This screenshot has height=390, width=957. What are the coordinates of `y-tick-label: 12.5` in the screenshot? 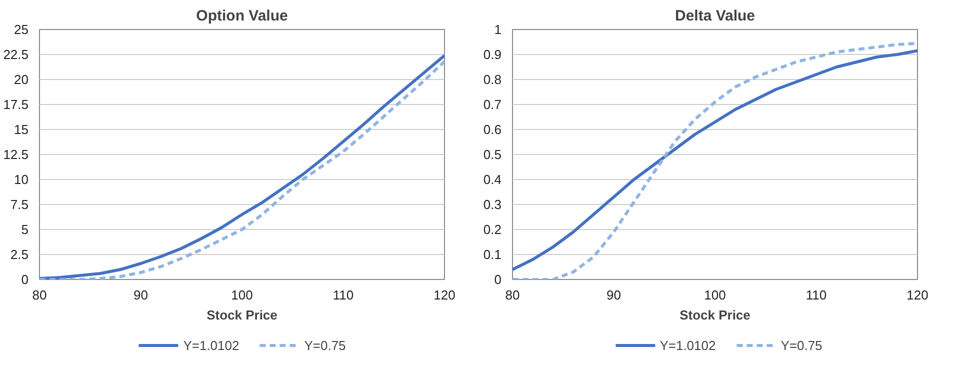 It's located at (16, 154).